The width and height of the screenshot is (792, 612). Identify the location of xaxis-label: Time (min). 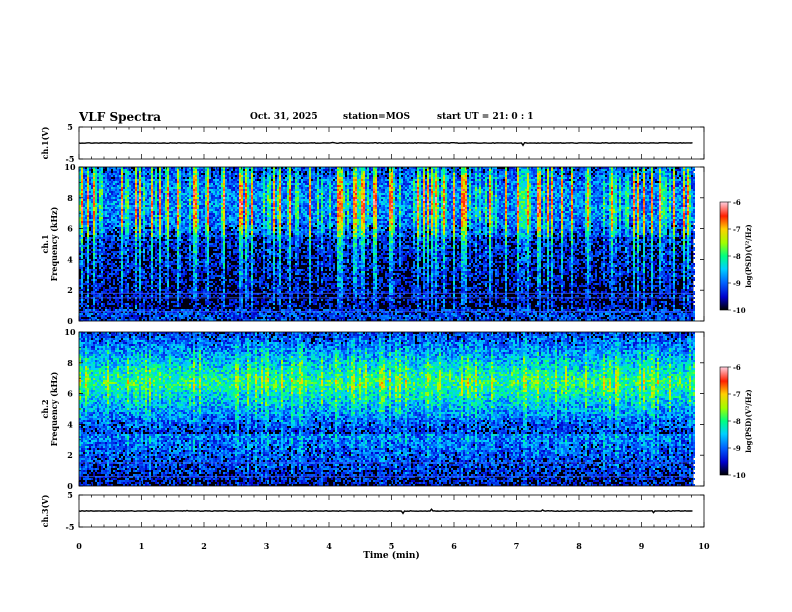
(391, 555).